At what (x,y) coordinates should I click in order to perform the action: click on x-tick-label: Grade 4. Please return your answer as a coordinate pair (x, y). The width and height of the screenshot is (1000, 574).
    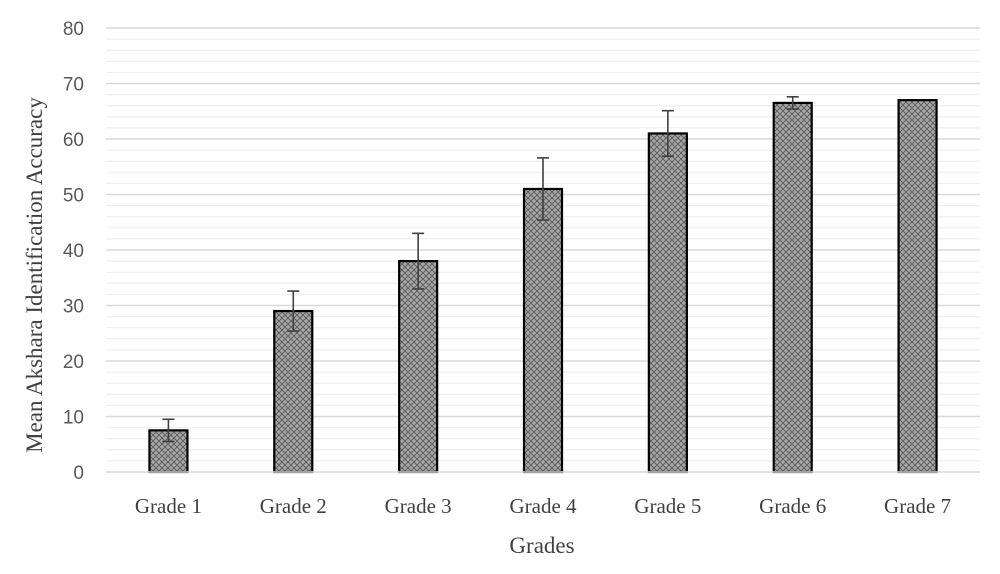
    Looking at the image, I should click on (543, 506).